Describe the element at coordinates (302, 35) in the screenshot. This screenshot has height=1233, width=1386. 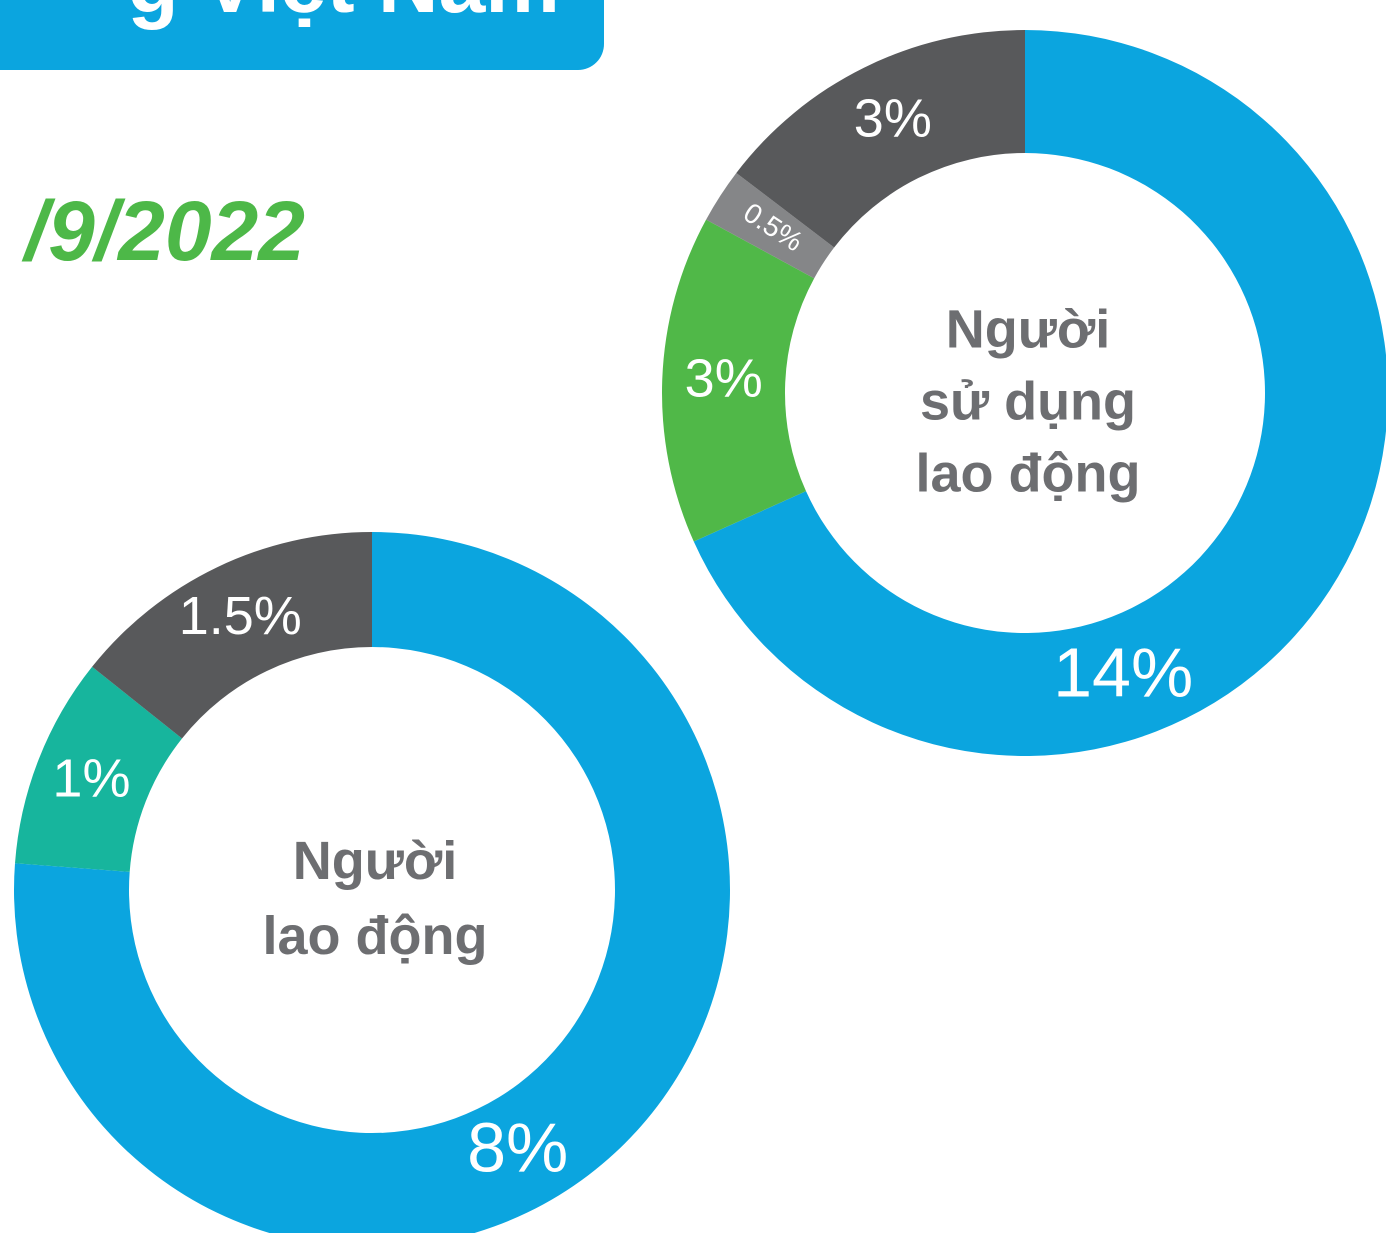
I see `title-banner` at that location.